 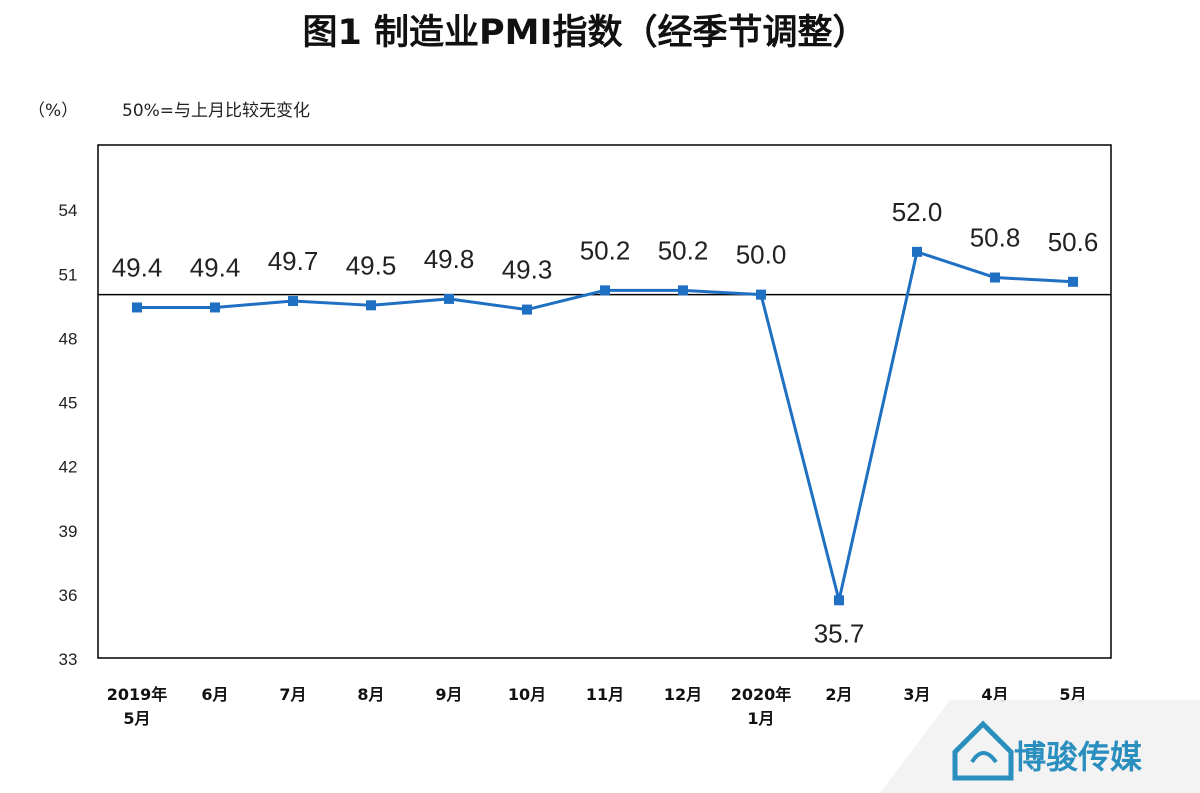 I want to click on data-label: 52.0, so click(x=917, y=212).